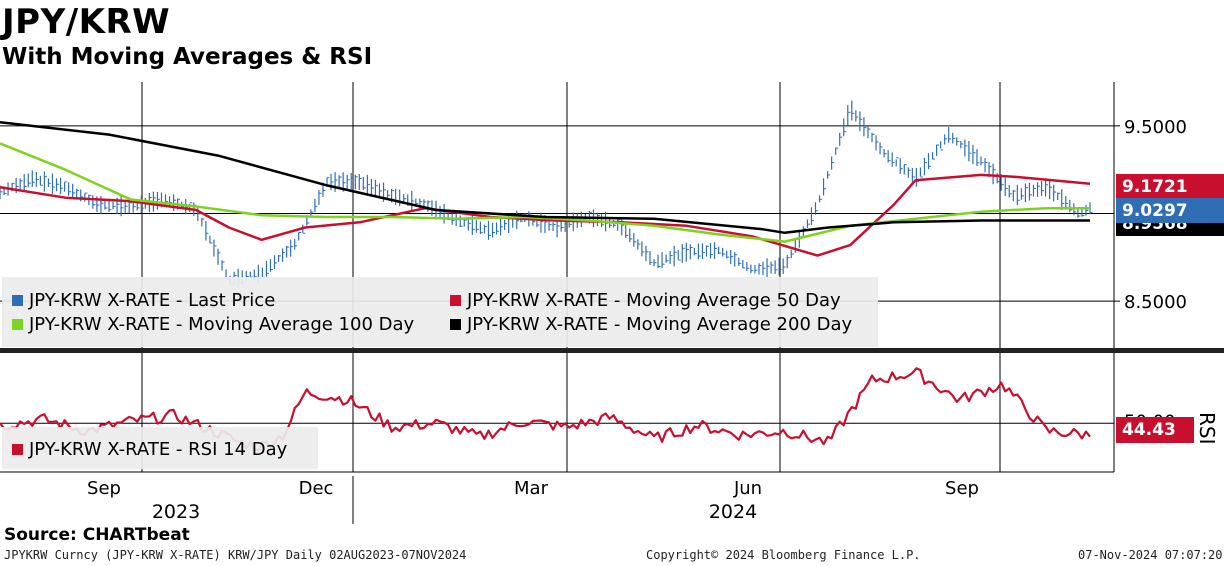 The image size is (1224, 566). Describe the element at coordinates (545, 215) in the screenshot. I see `ma50-line` at that location.